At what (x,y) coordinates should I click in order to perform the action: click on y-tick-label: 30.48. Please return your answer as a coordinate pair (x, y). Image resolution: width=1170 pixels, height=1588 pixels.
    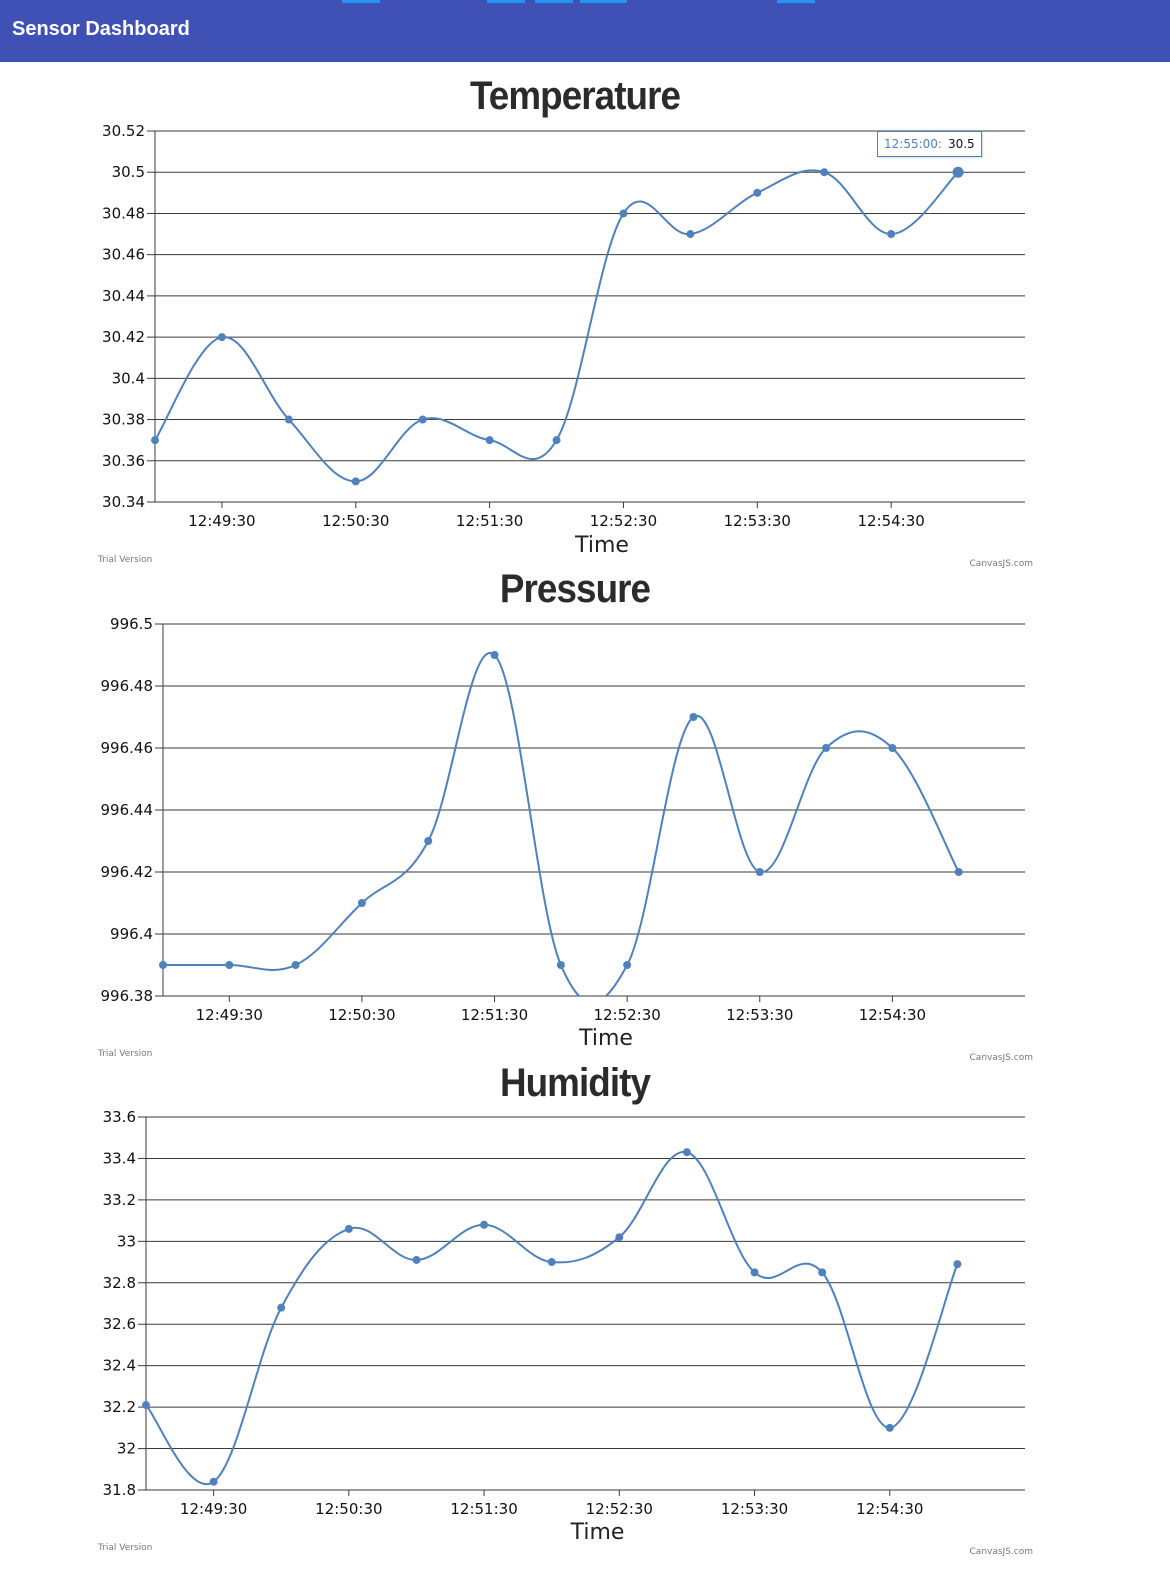
    Looking at the image, I should click on (123, 213).